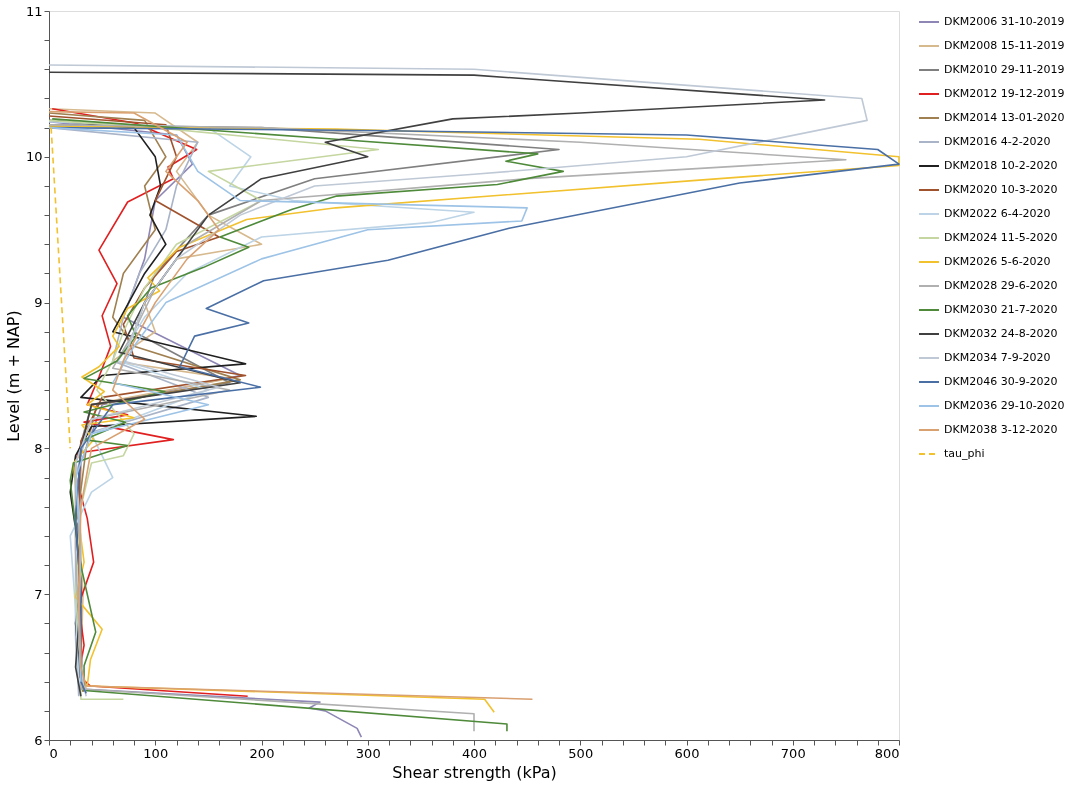  What do you see at coordinates (1001, 381) in the screenshot?
I see `legend-label: DKM2046 30-9-2020` at bounding box center [1001, 381].